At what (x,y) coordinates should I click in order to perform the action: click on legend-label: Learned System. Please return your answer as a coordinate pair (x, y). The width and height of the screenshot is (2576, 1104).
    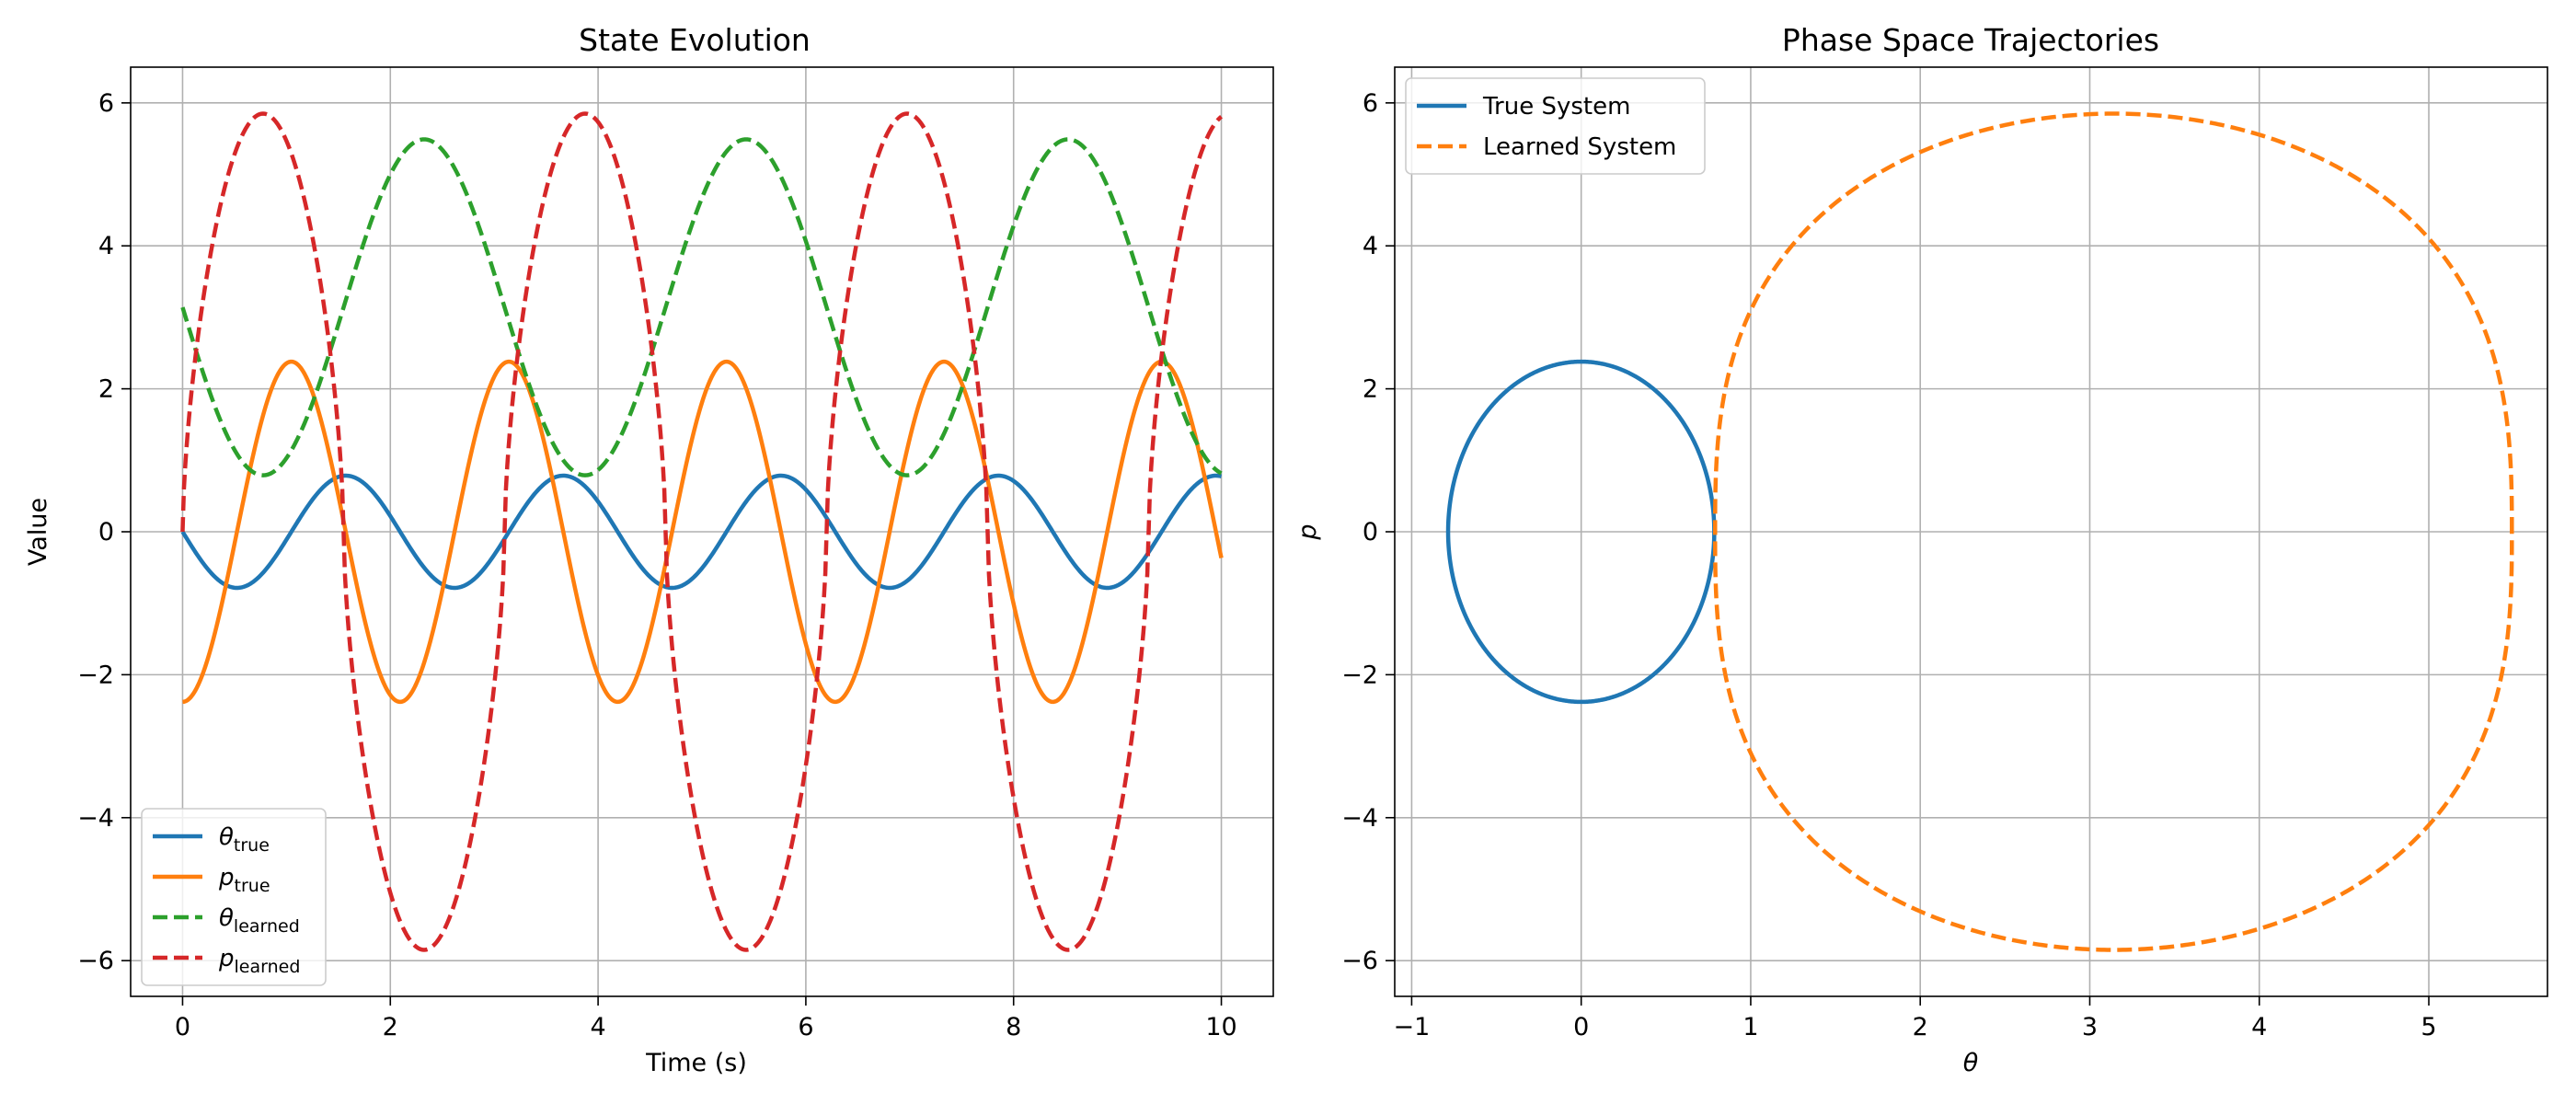
    Looking at the image, I should click on (1579, 147).